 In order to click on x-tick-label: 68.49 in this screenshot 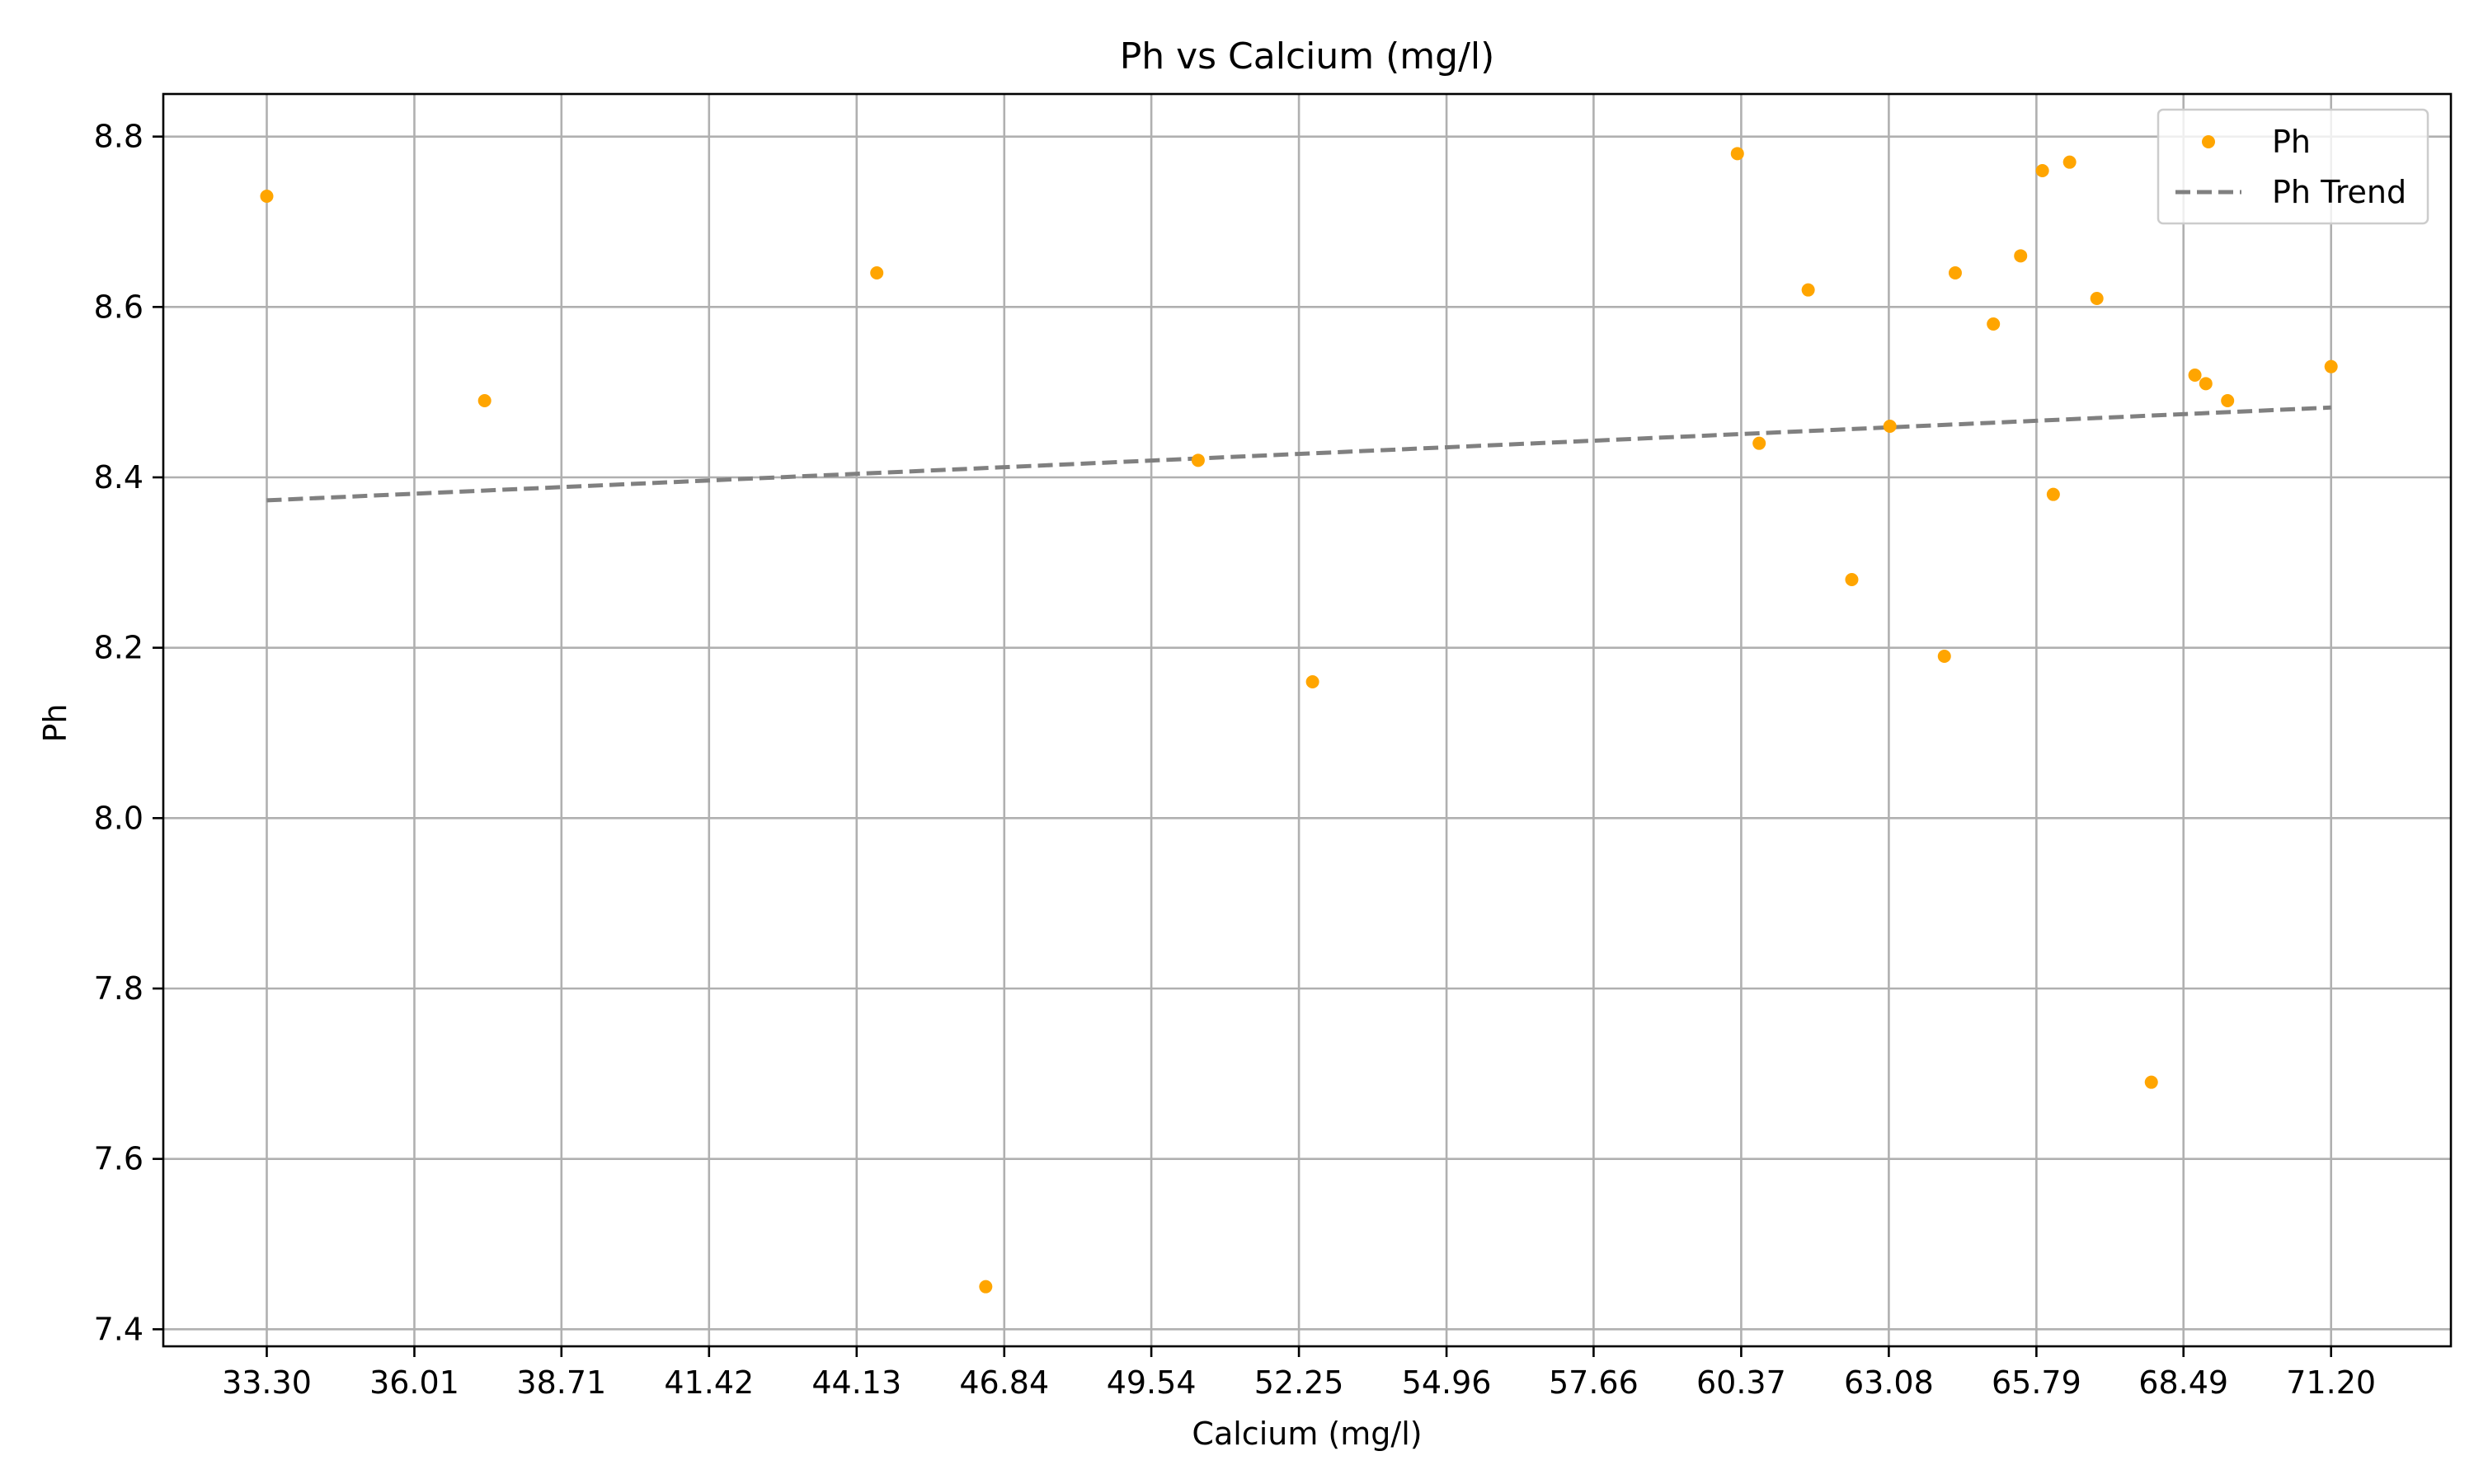, I will do `click(2183, 1382)`.